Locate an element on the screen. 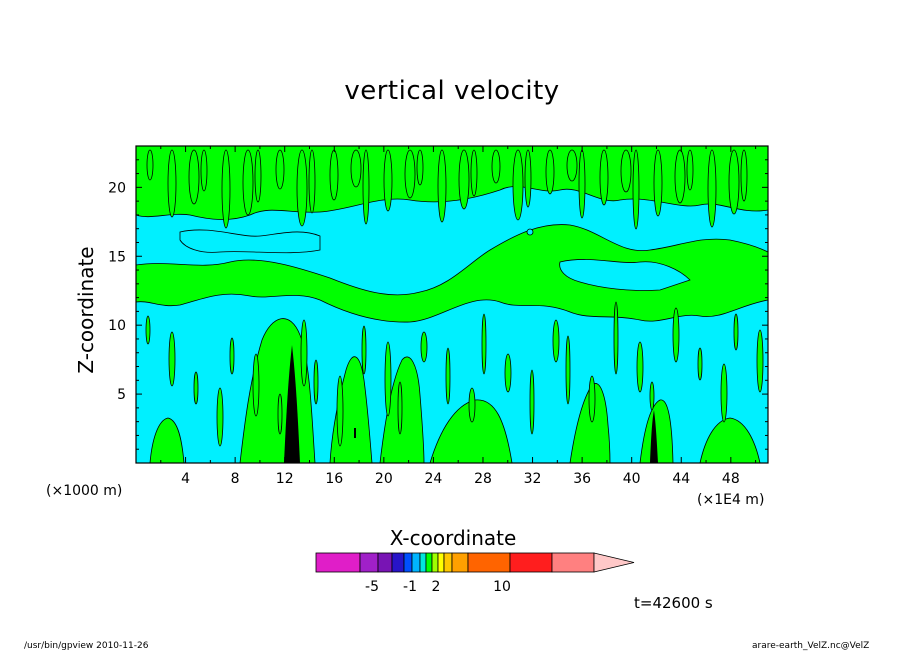 The image size is (904, 654). x-axis-unit-left: (×1000 m) is located at coordinates (84, 491).